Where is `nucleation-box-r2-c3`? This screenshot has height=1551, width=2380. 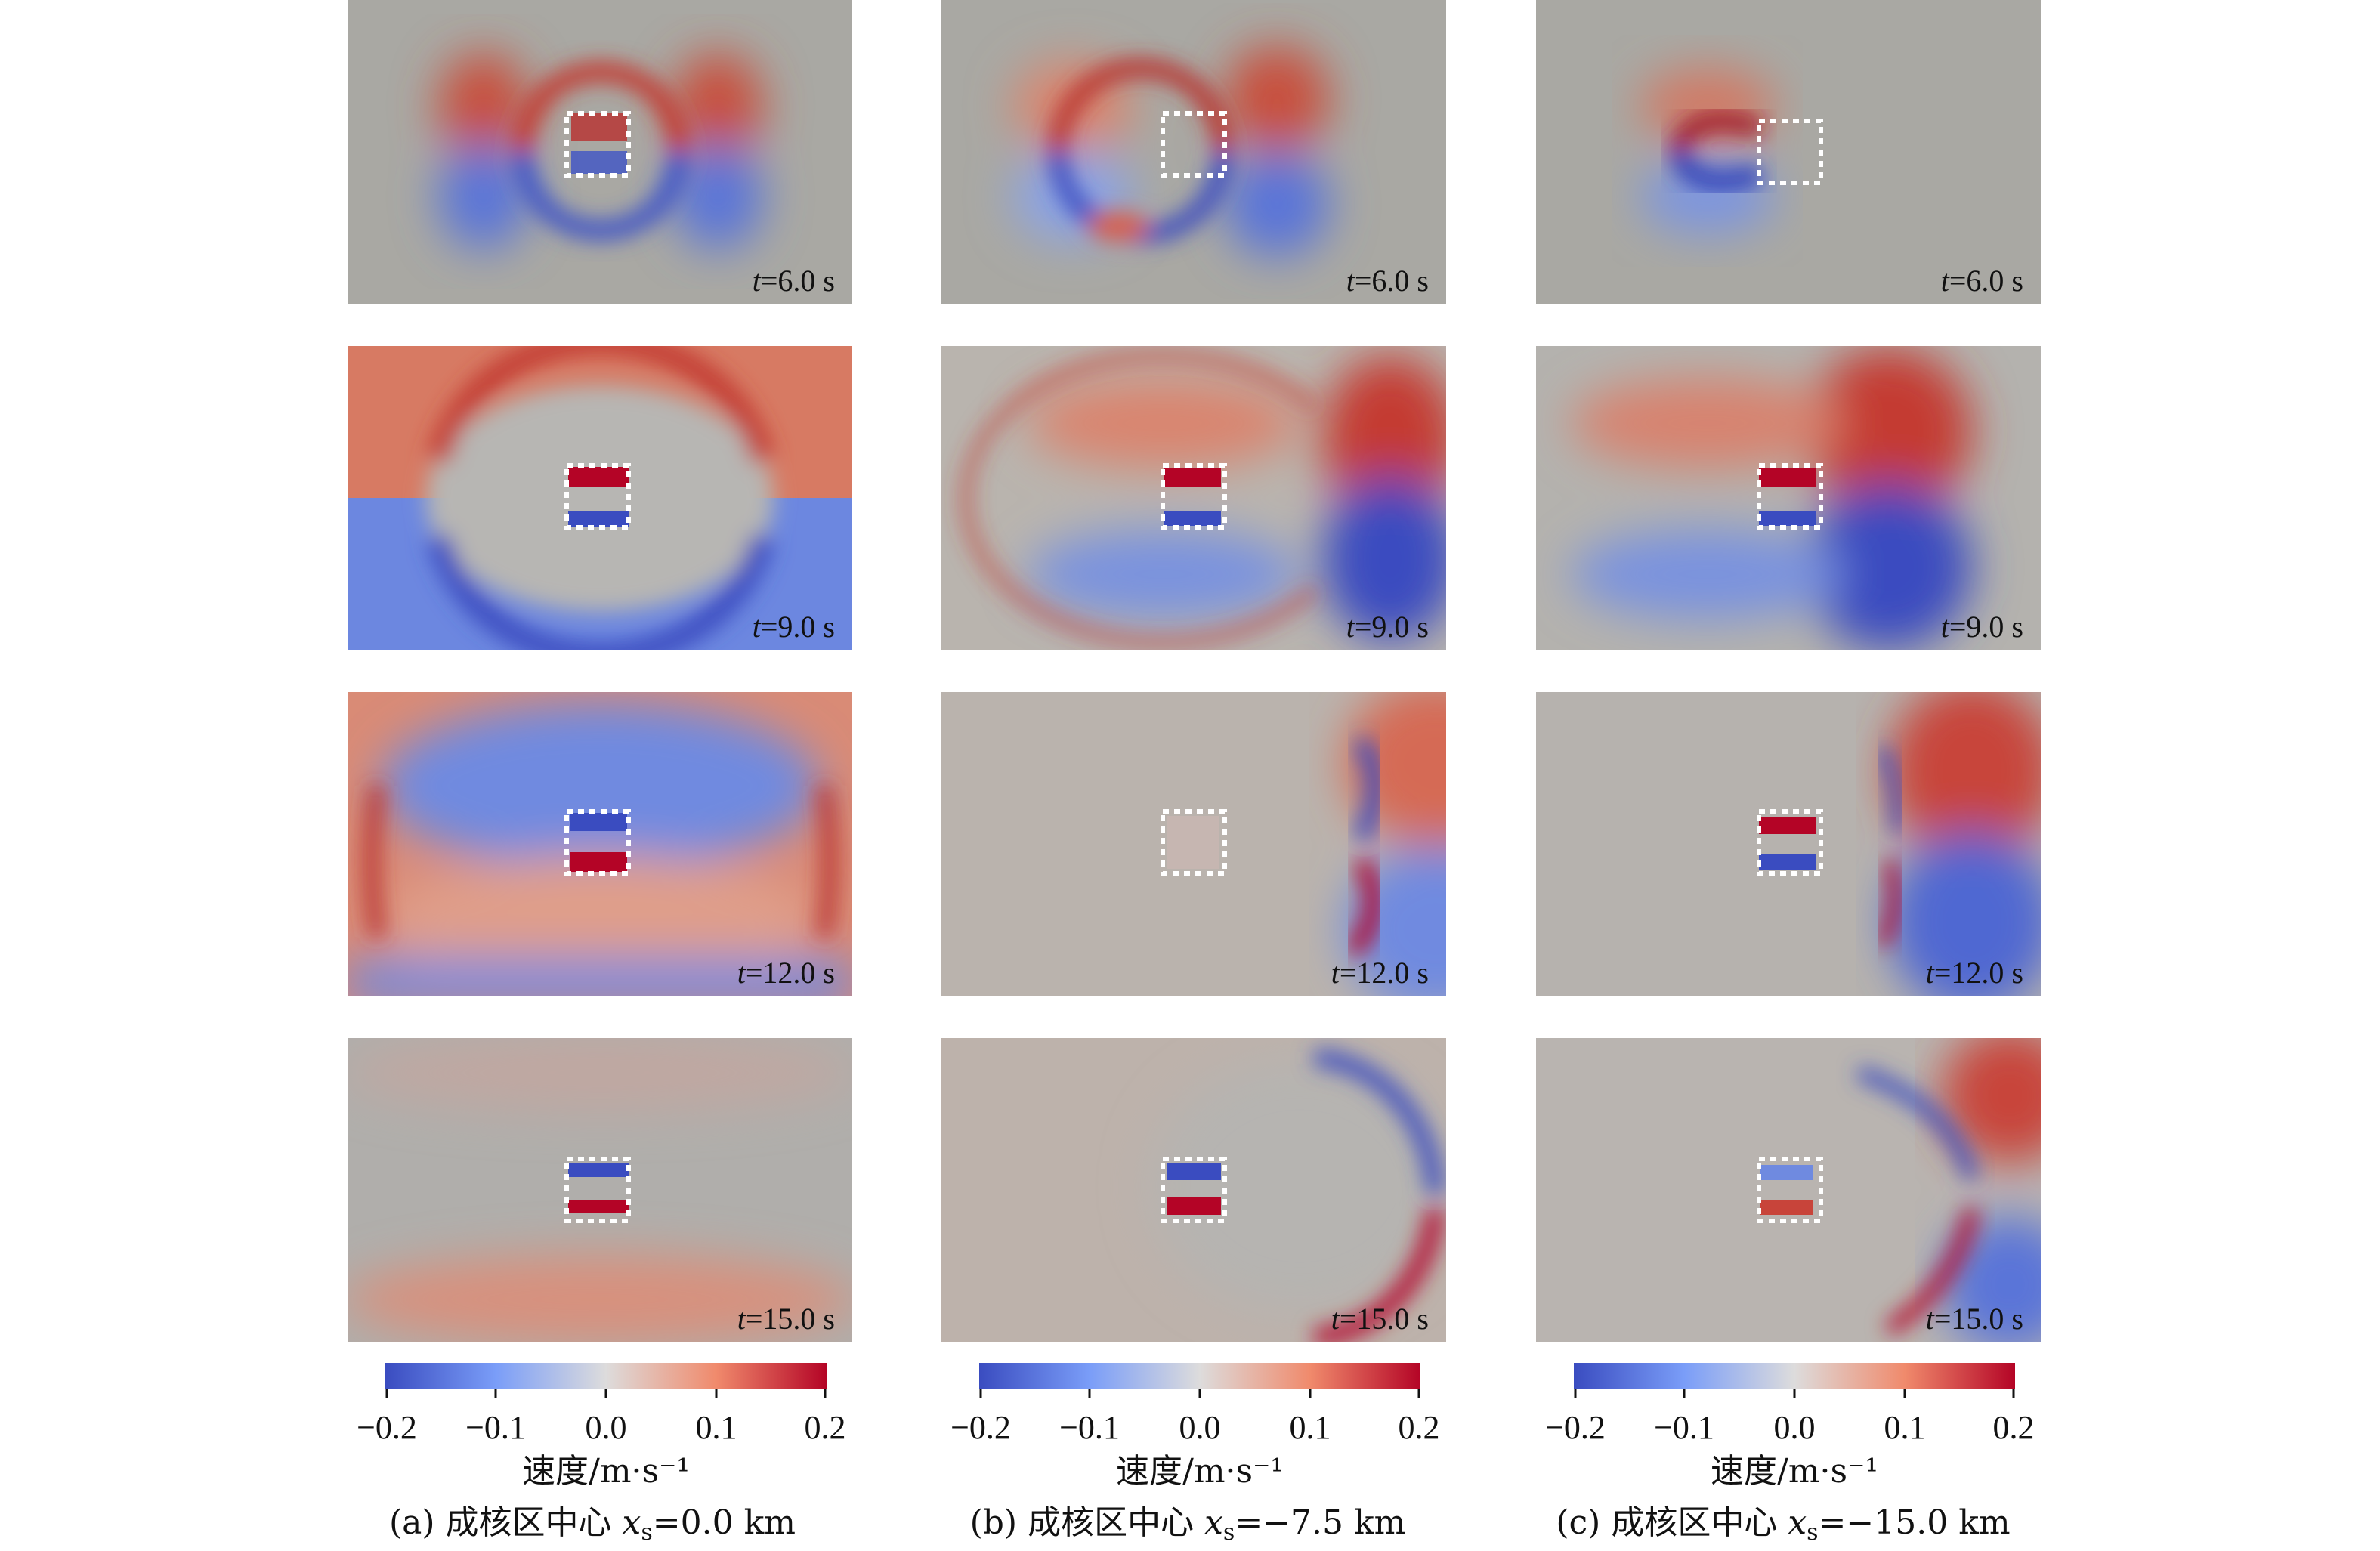
nucleation-box-r2-c3 is located at coordinates (1790, 497).